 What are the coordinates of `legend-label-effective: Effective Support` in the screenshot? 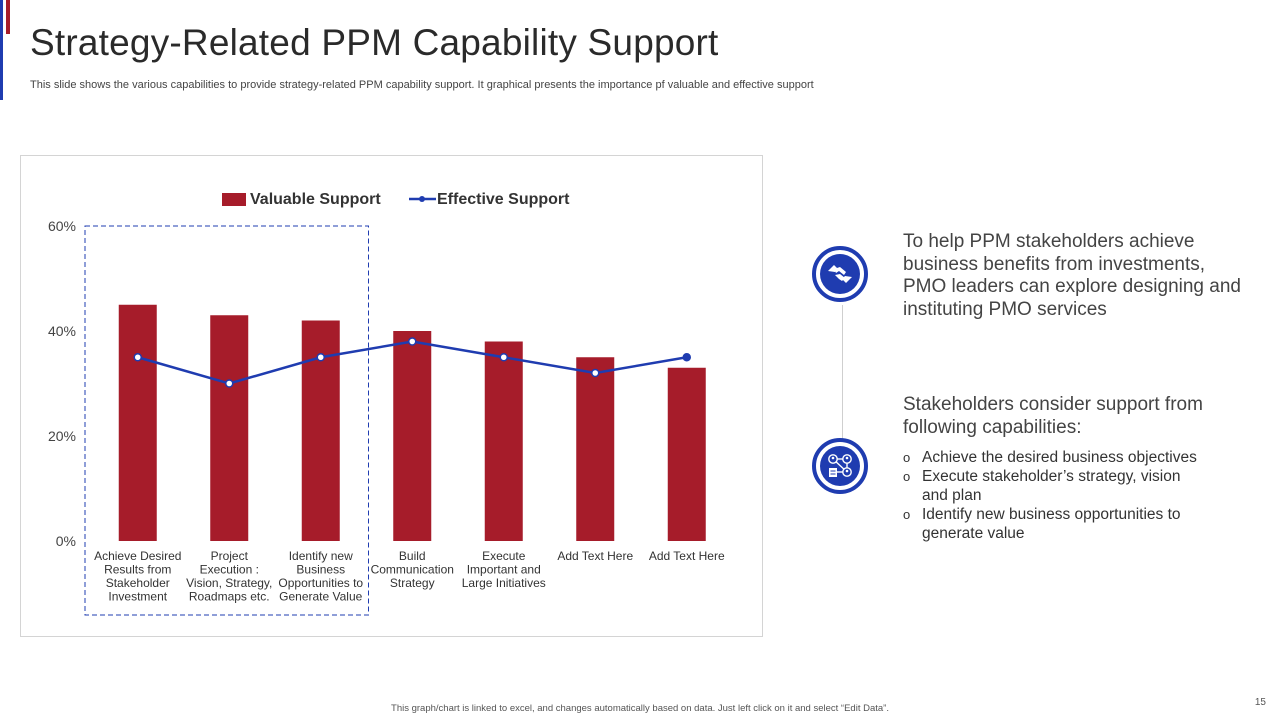 It's located at (503, 199).